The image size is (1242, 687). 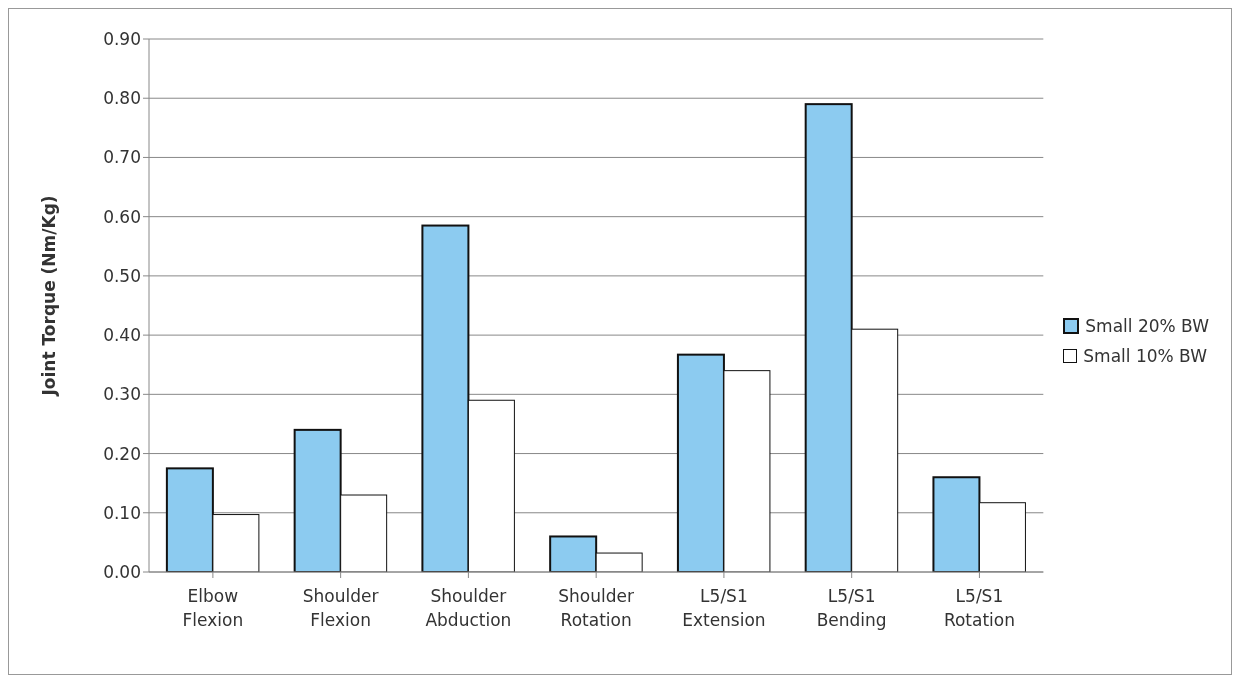 I want to click on y-axis-title: Joint Torque (Nm/Kg), so click(x=49, y=296).